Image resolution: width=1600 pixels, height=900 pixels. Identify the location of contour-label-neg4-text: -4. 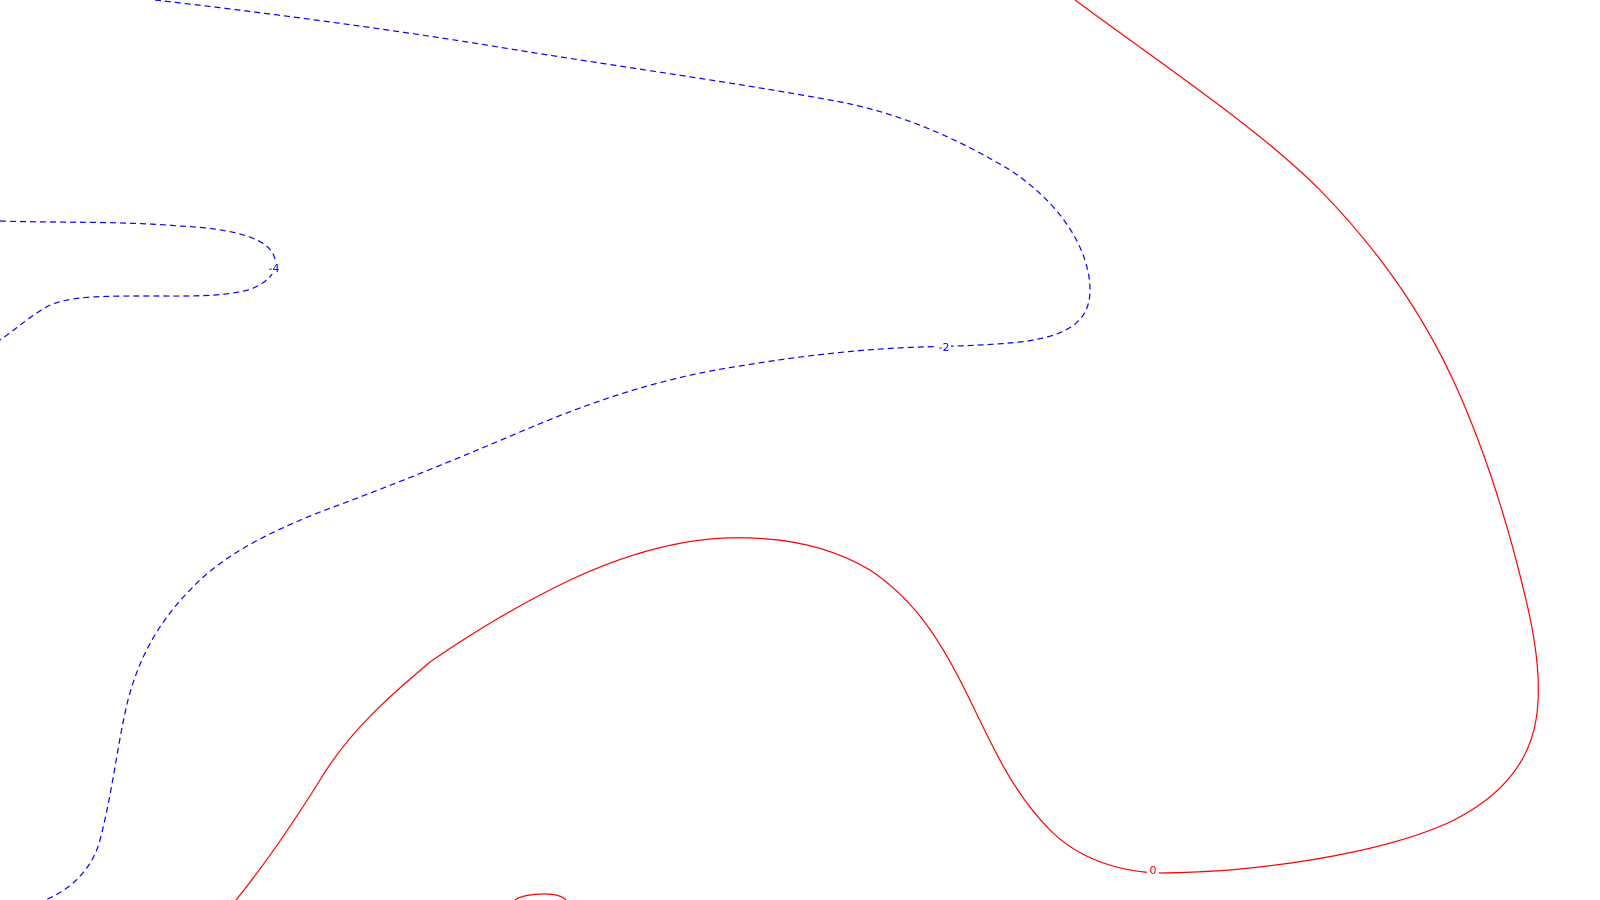
(274, 268).